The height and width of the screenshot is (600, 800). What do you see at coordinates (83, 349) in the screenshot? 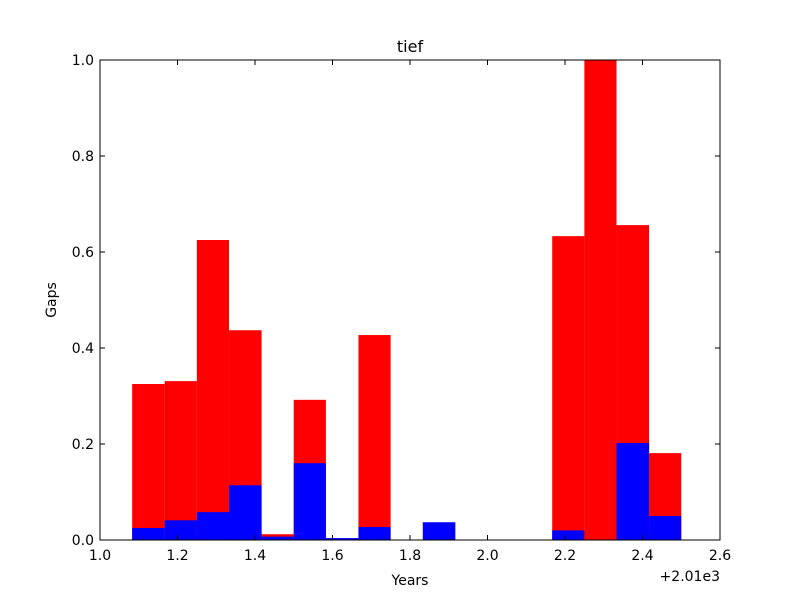
I see `y-tick-label: 0.4` at bounding box center [83, 349].